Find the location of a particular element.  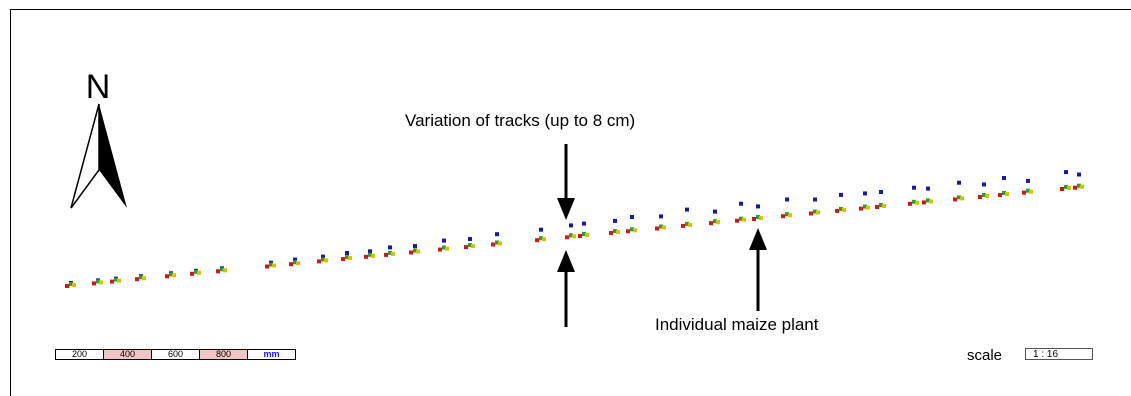

north-arrow-icon is located at coordinates (98, 156).